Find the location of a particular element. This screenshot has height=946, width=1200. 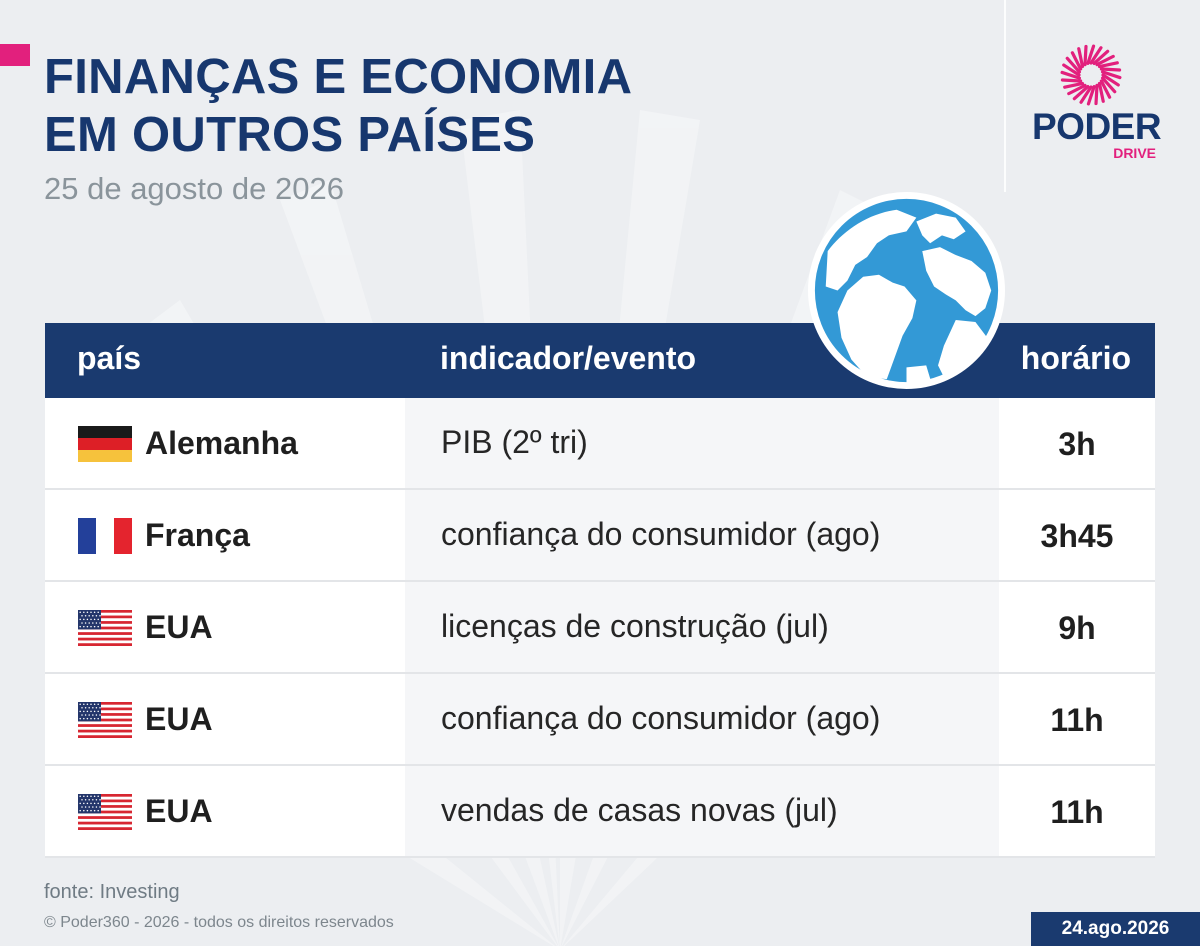

column-header-time: horário is located at coordinates (1075, 358).